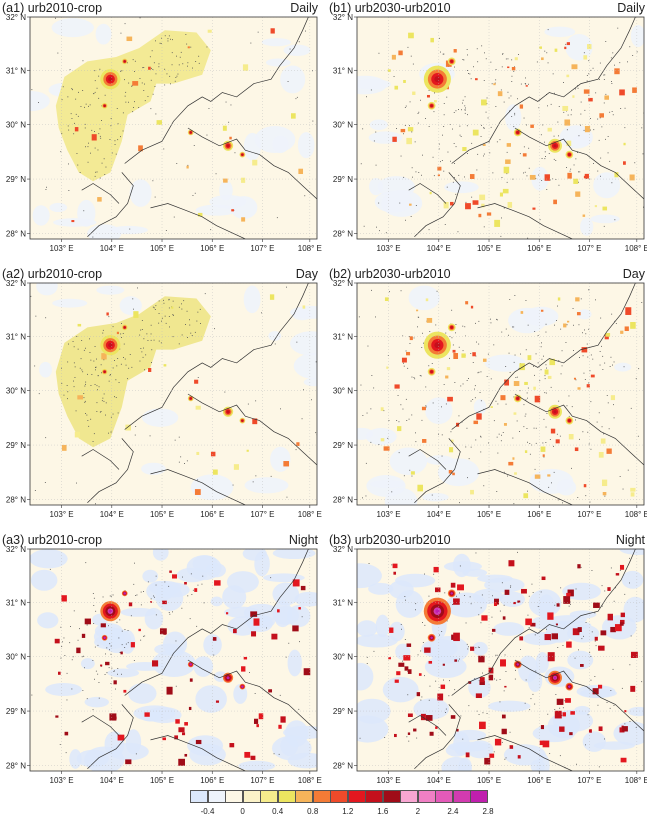  Describe the element at coordinates (342, 808) in the screenshot. I see `colorbar: -0.4 0 0.4 0.8 1.2 1.6 2 2.4 2.8` at that location.